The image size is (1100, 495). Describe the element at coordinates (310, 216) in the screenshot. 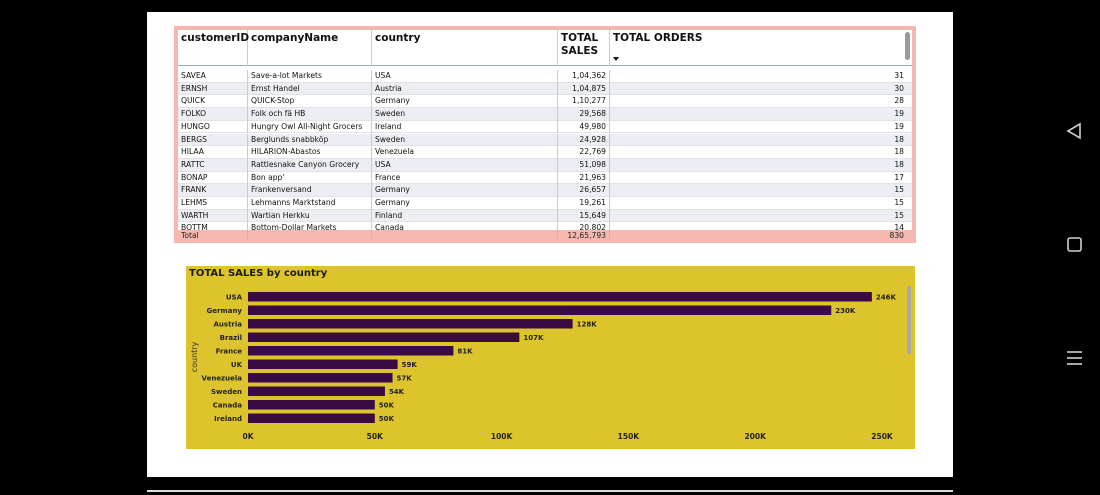

I see `cell-companyname: Wartian Herkku` at that location.